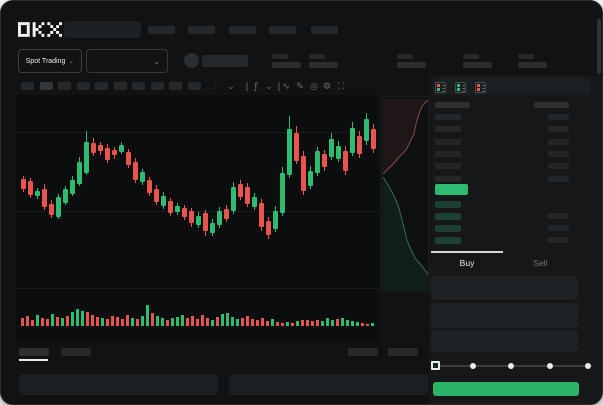 Image resolution: width=603 pixels, height=405 pixels. I want to click on pair-dropdown: ⌄, so click(127, 61).